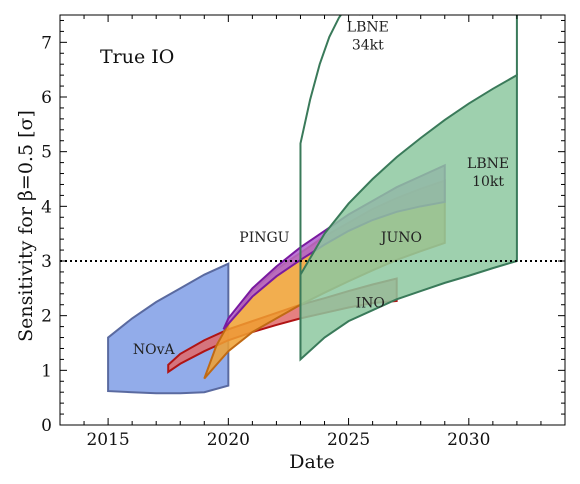  Describe the element at coordinates (264, 238) in the screenshot. I see `label-pingu: PINGU` at that location.